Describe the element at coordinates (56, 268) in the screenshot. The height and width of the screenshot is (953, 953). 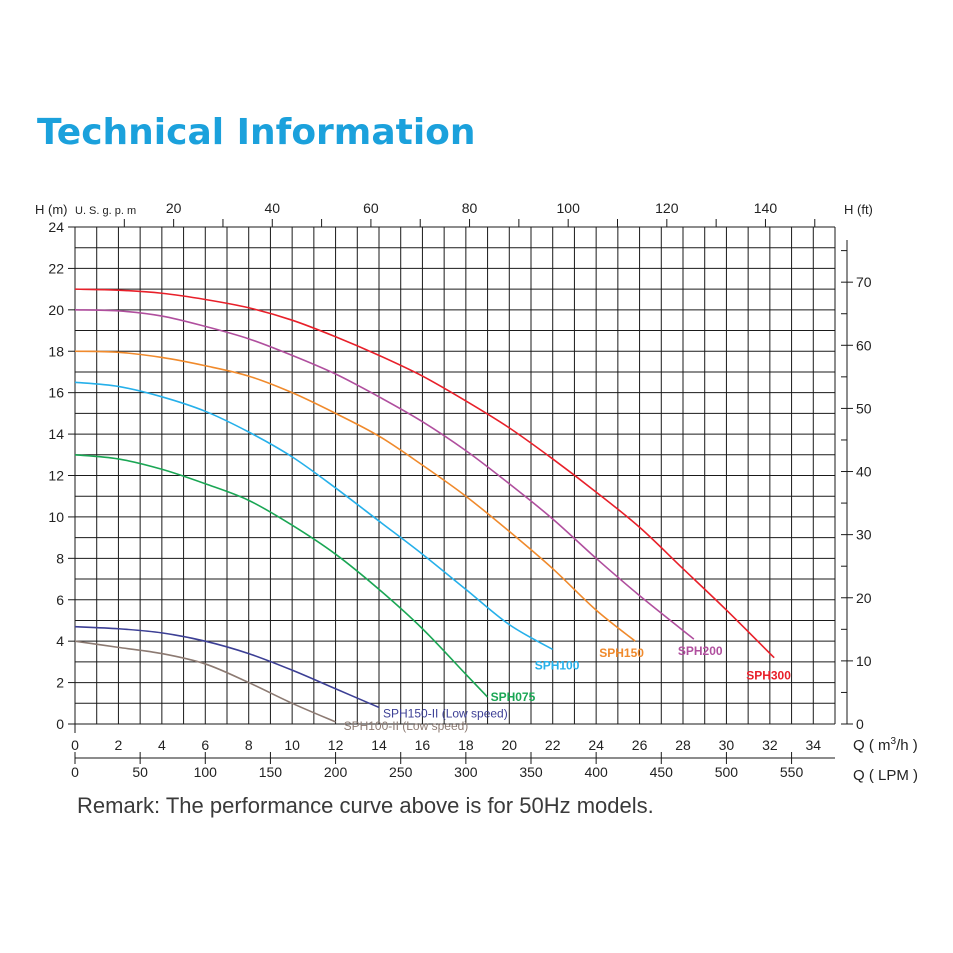
I see `y-tick-label: 22` at that location.